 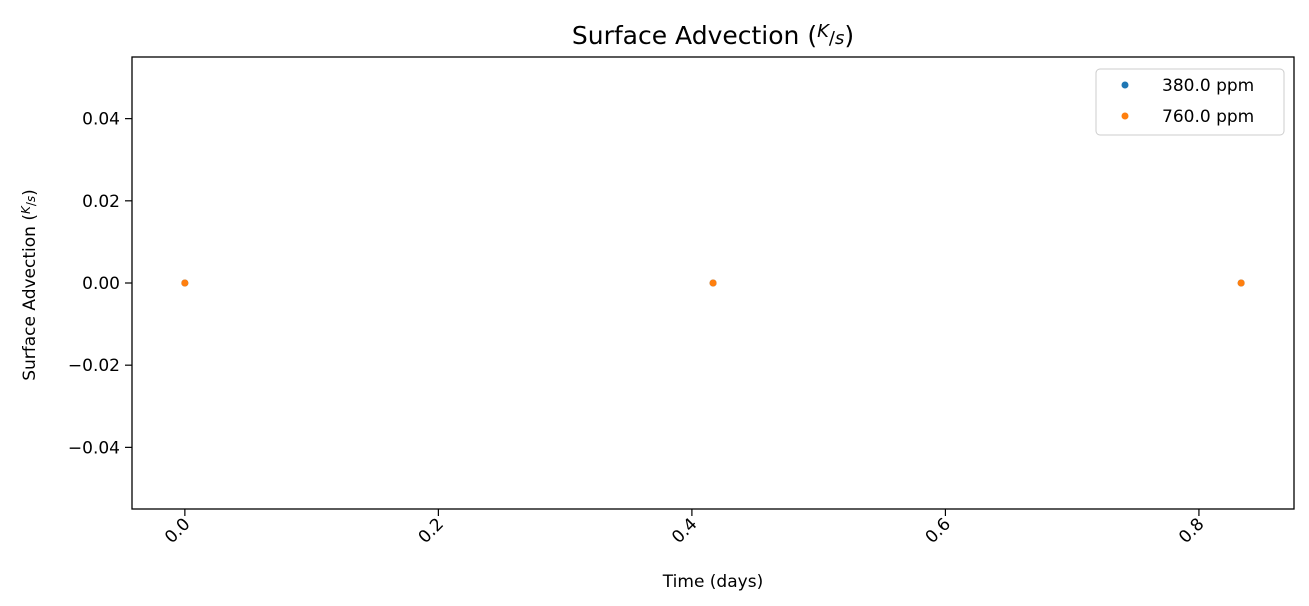 I want to click on chart-title: Surface Advection (K/s), so click(x=713, y=35).